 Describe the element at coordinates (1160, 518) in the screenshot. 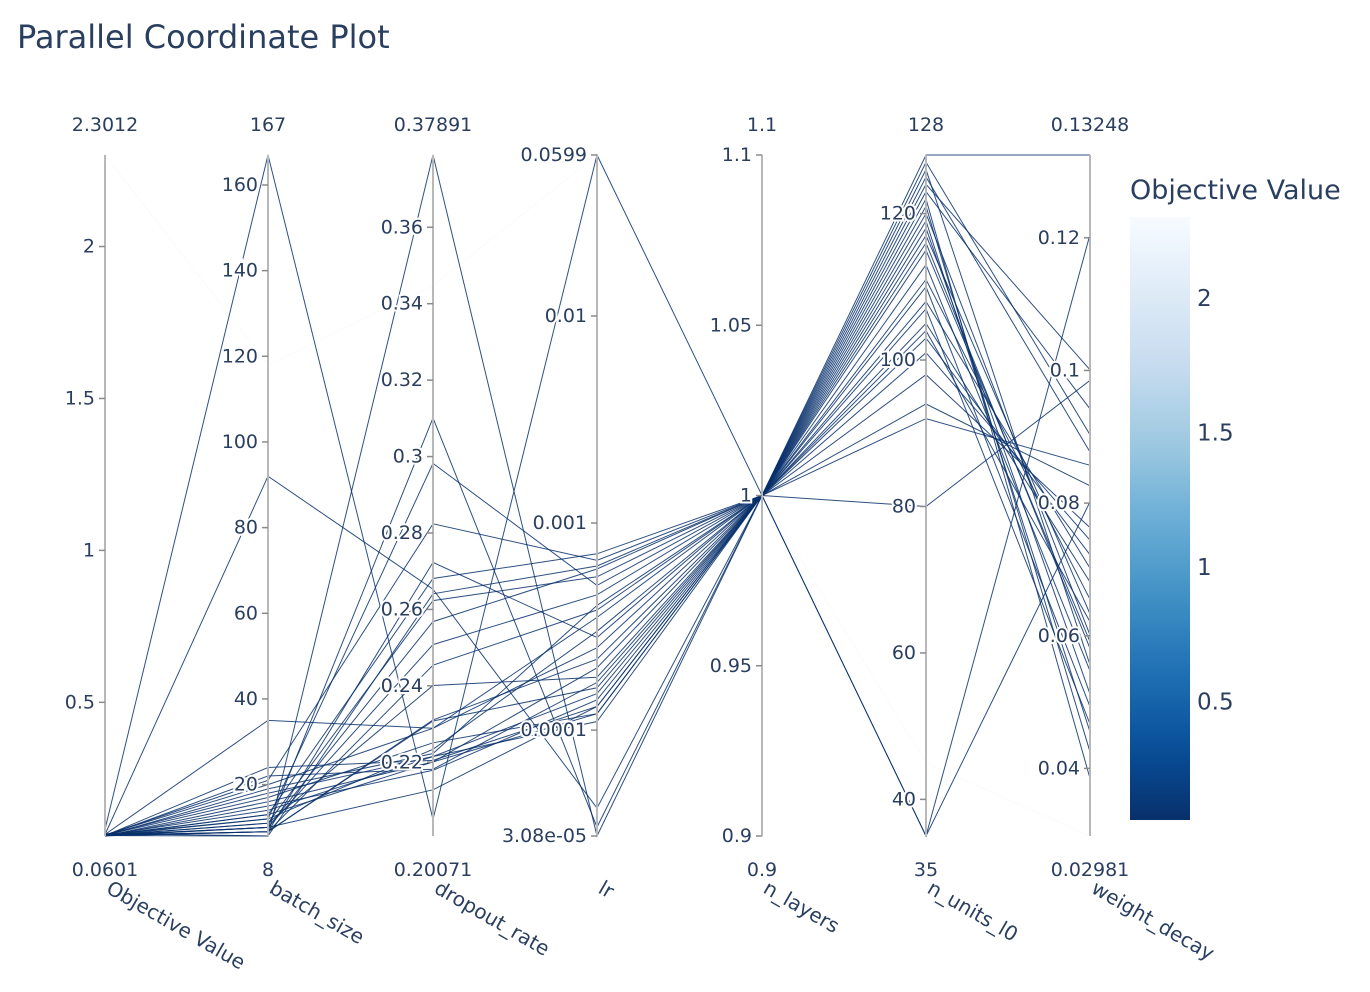

I see `colorbar-gradient` at that location.